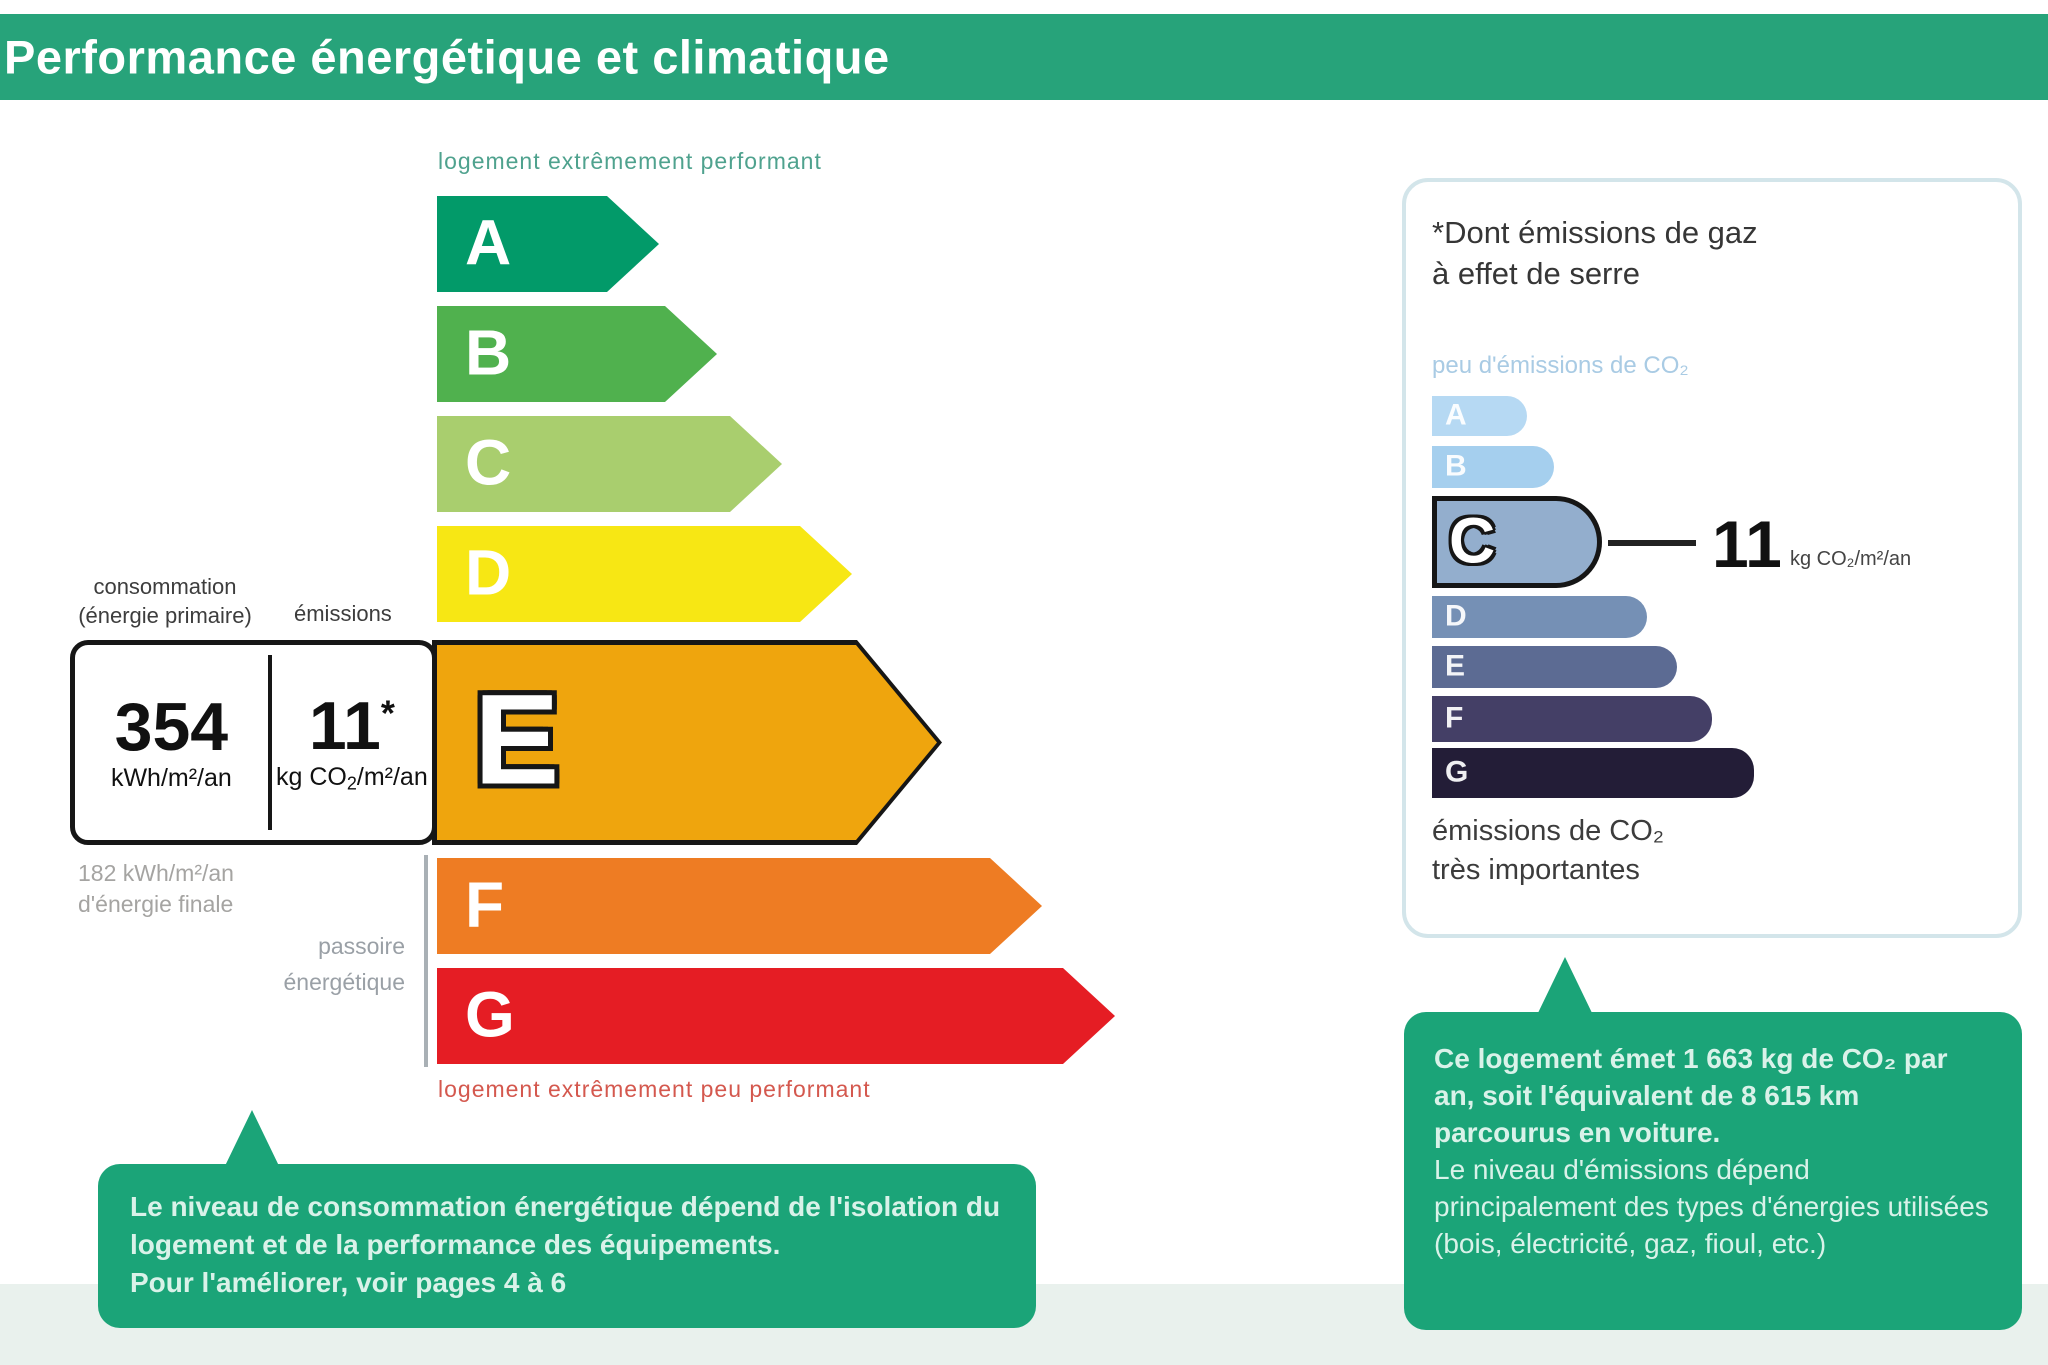 The height and width of the screenshot is (1365, 2048). Describe the element at coordinates (488, 462) in the screenshot. I see `energy-class-letter-c: C` at that location.